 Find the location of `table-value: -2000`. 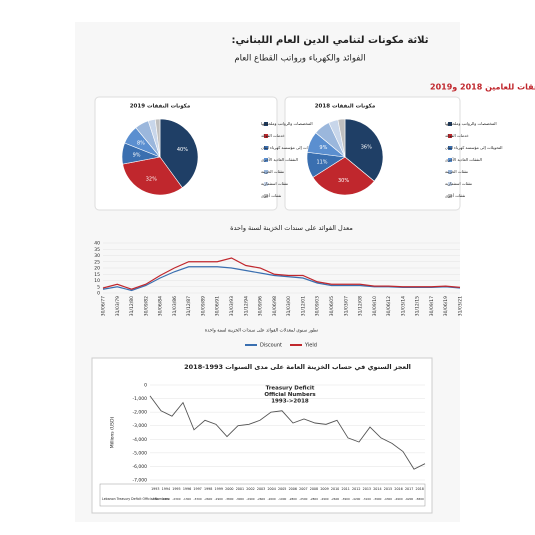

table-value: -2000 is located at coordinates (272, 499).